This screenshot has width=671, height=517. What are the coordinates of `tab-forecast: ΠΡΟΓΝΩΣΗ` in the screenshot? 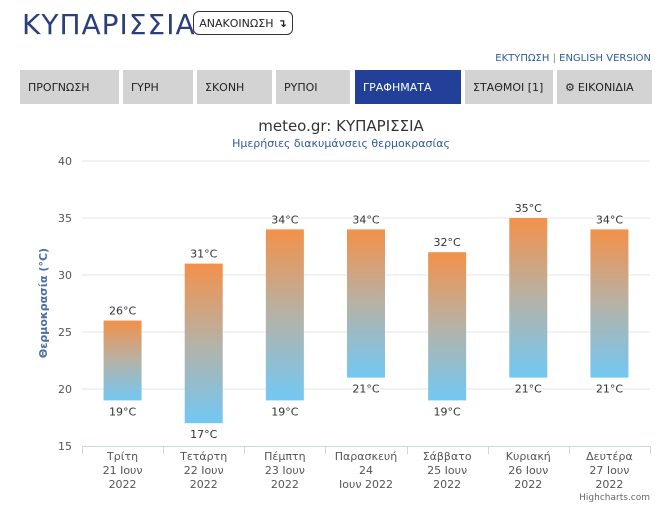 It's located at (69, 87).